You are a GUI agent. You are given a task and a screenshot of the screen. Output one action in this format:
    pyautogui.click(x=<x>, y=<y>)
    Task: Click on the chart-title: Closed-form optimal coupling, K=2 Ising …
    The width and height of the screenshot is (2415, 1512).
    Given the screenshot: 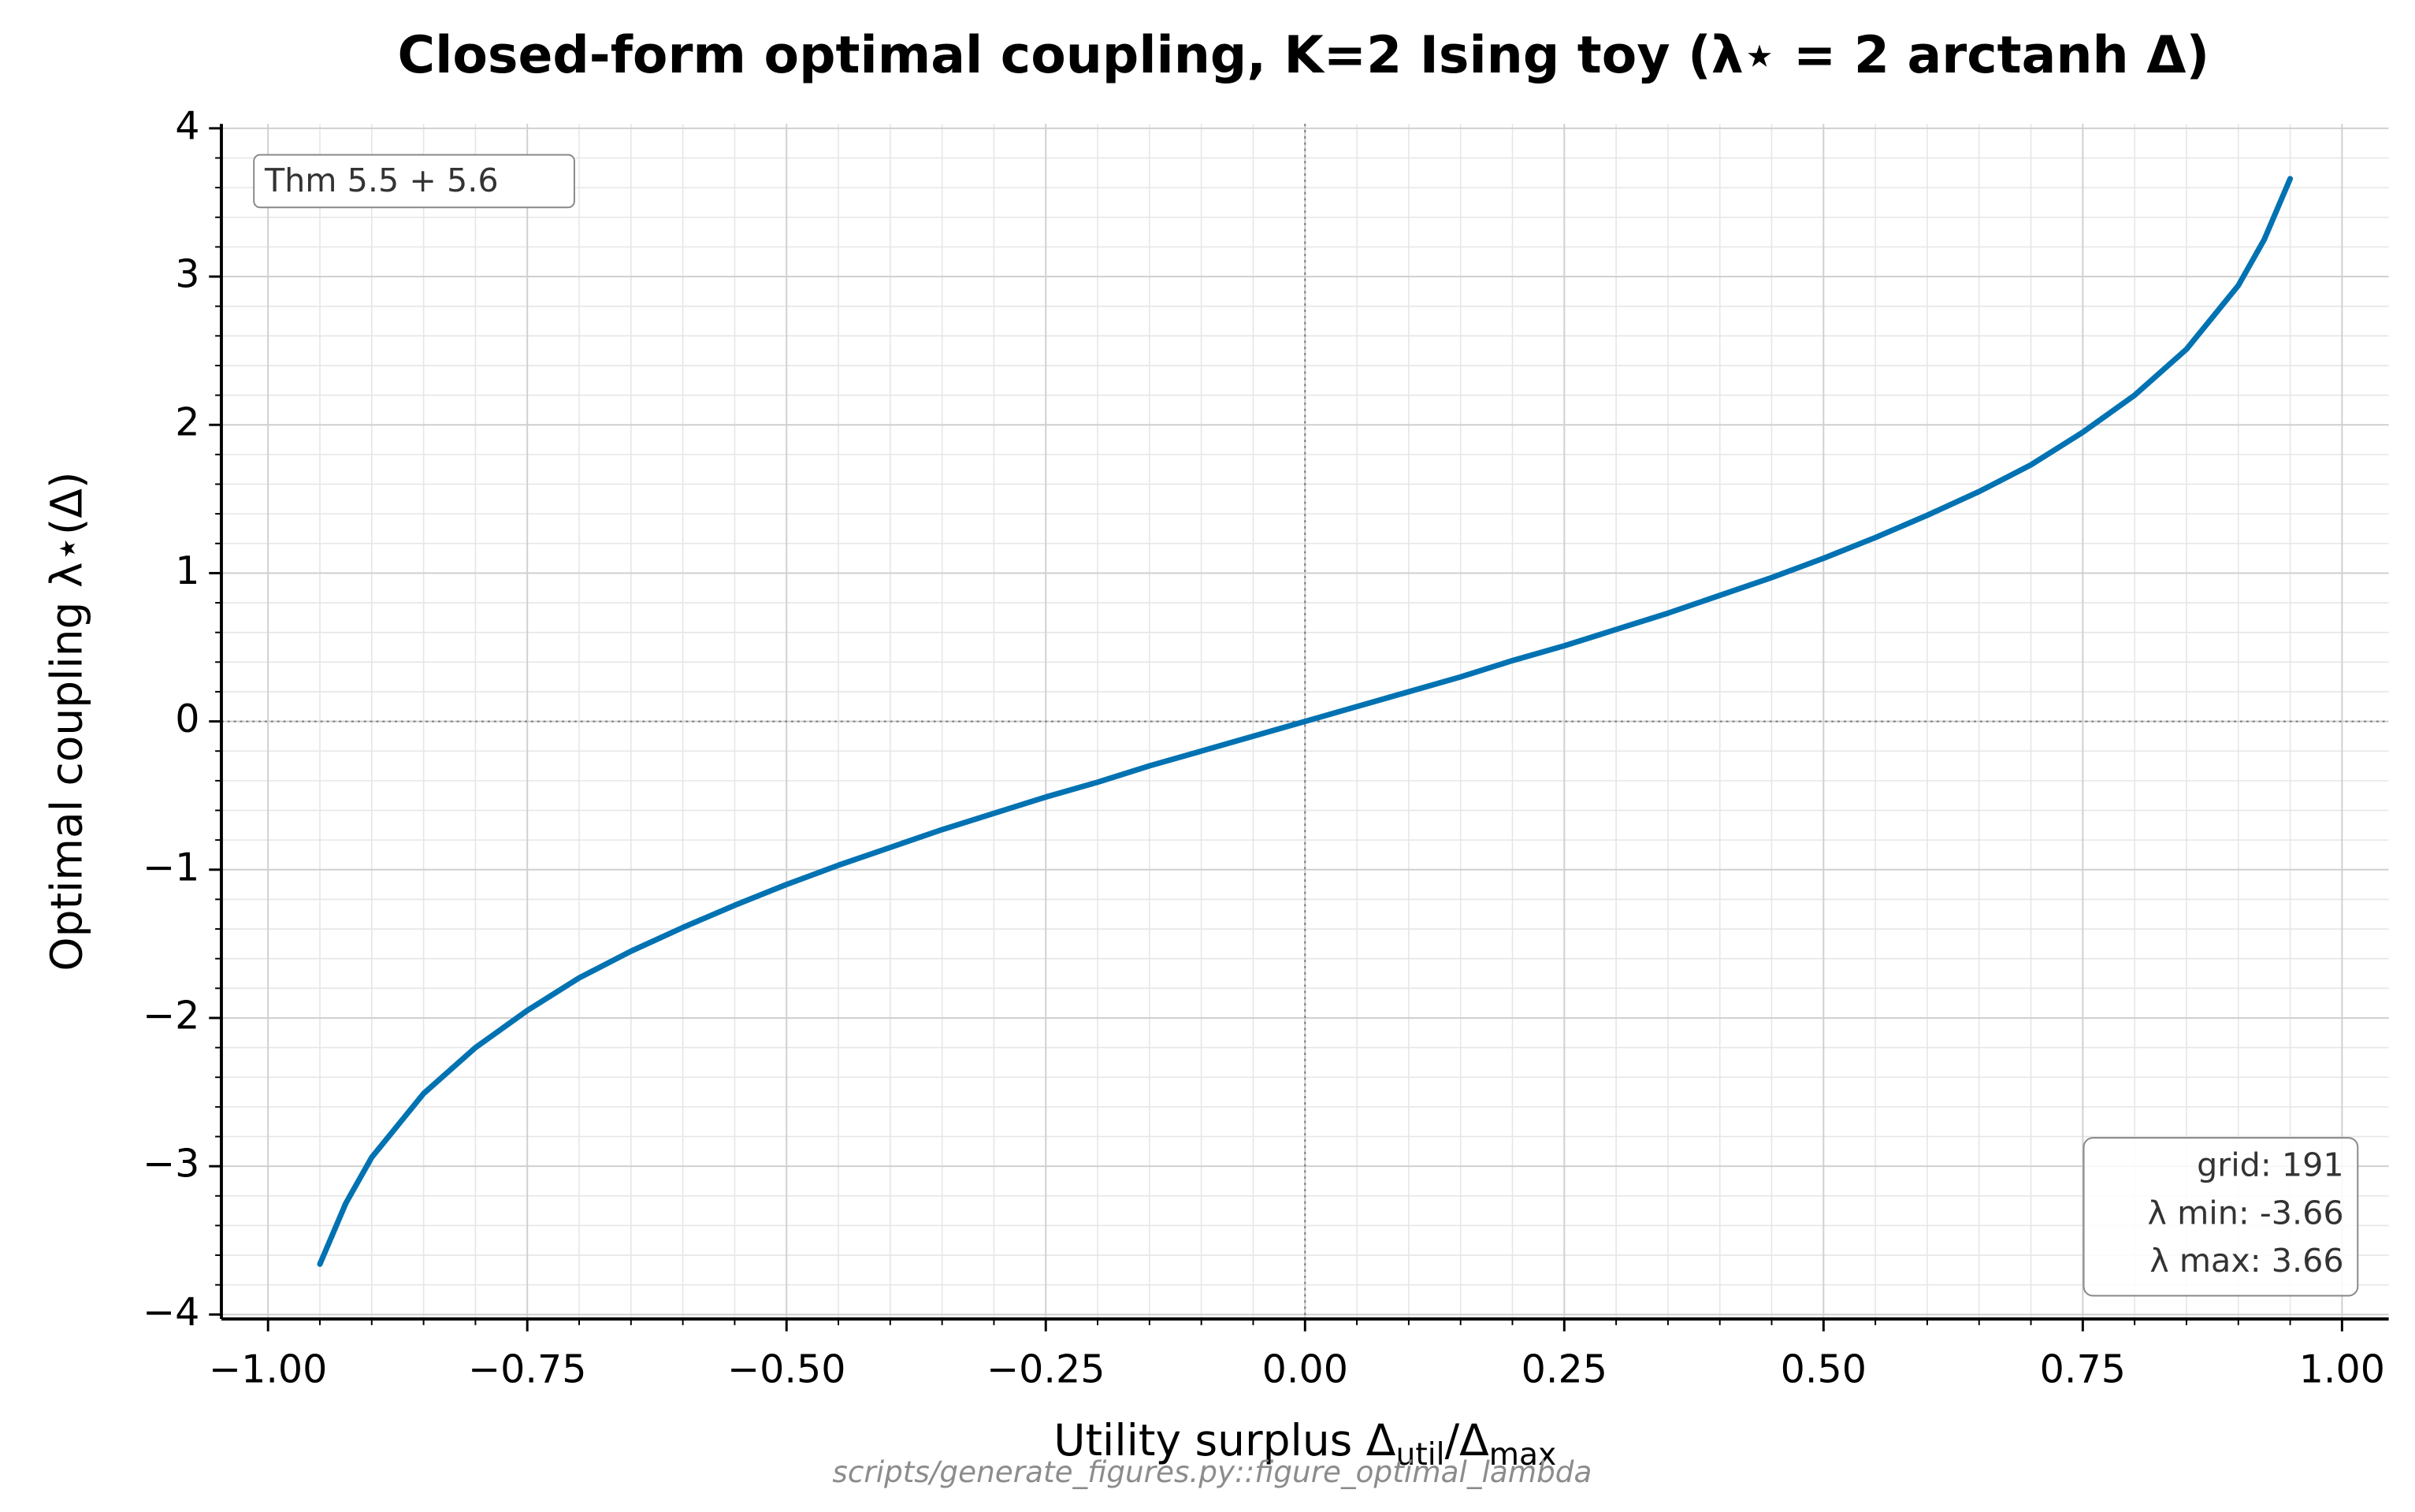 What is the action you would take?
    pyautogui.click(x=1304, y=55)
    